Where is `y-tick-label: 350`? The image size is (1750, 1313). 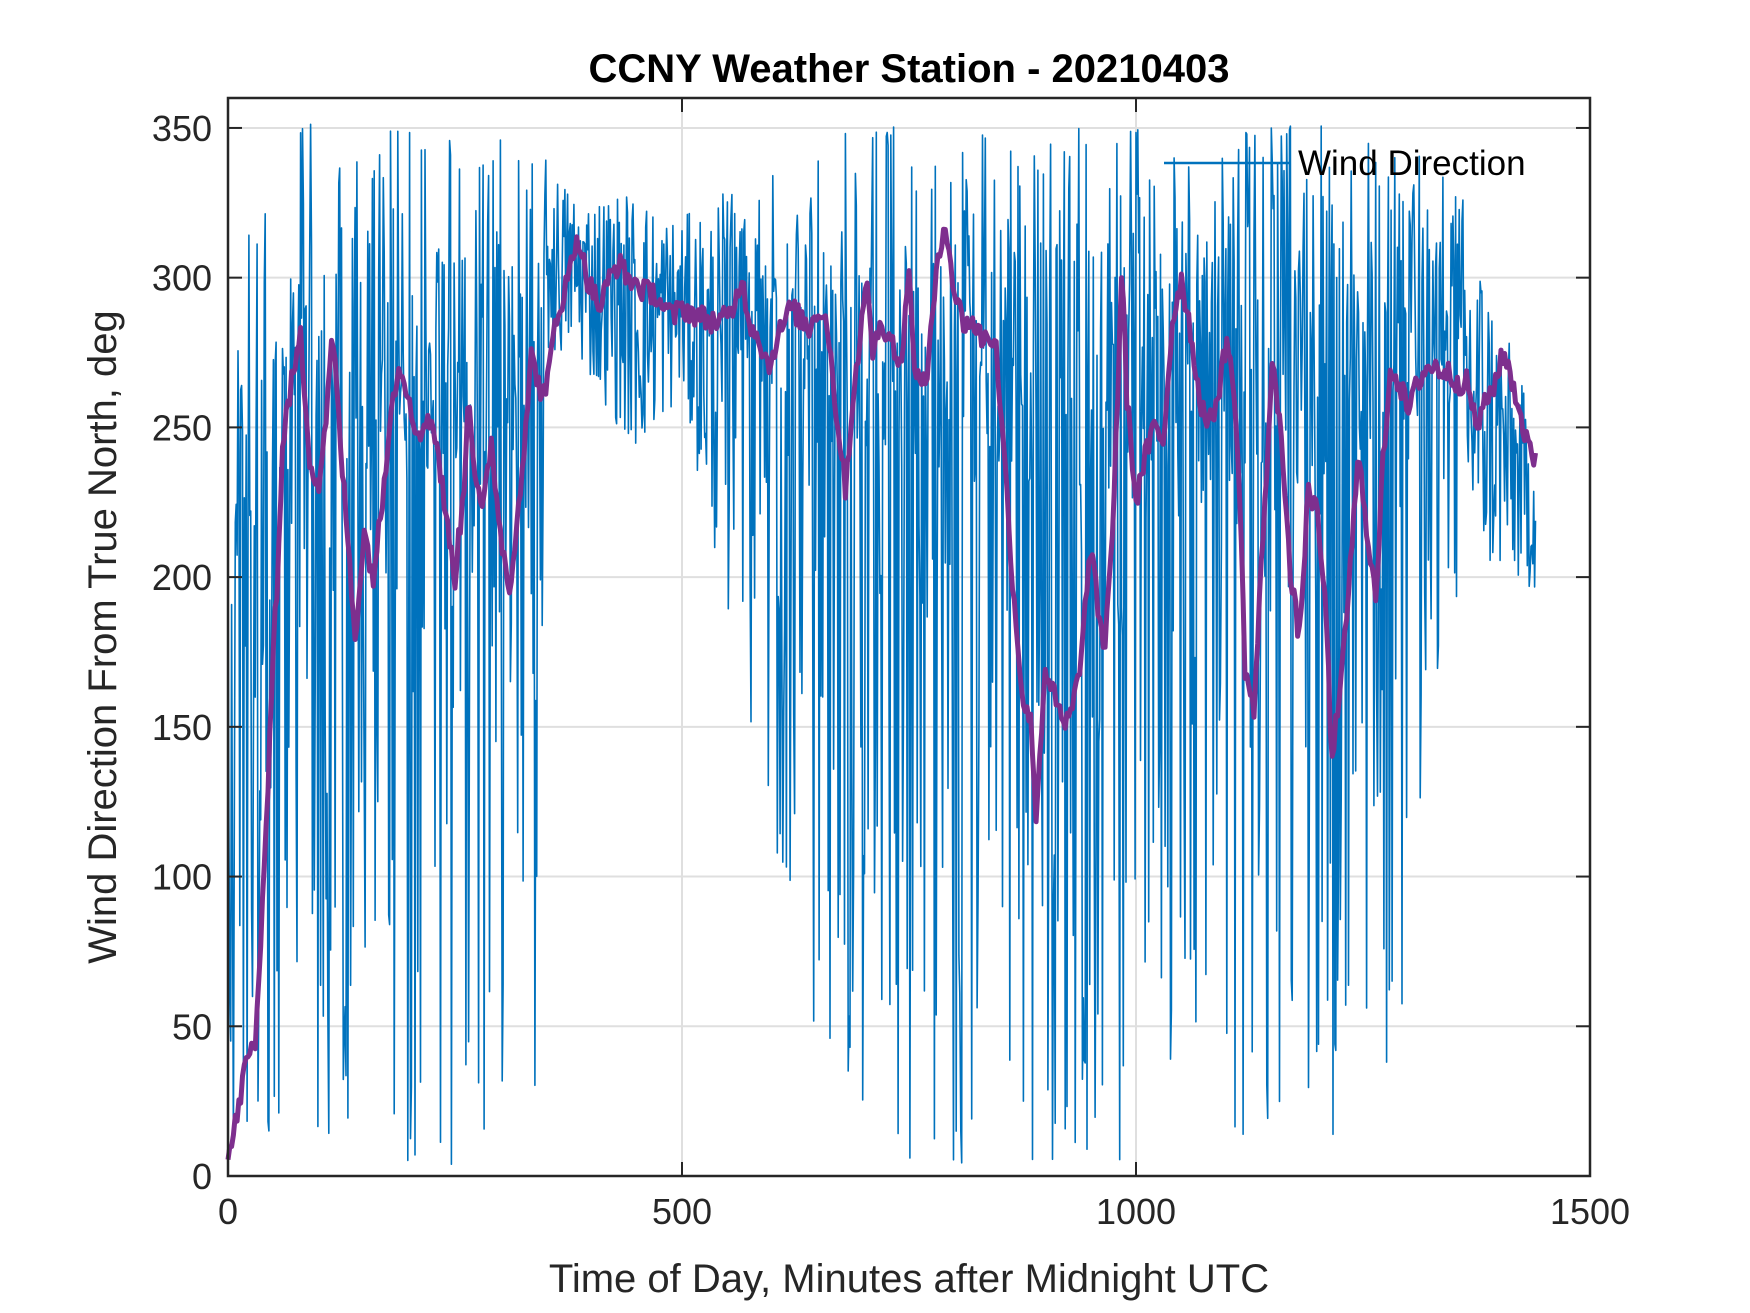 y-tick-label: 350 is located at coordinates (182, 128).